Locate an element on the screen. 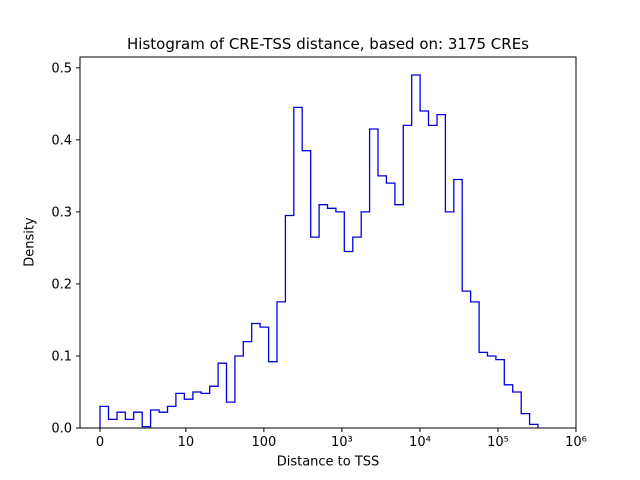  x-tick-label: 10⁶ is located at coordinates (576, 442).